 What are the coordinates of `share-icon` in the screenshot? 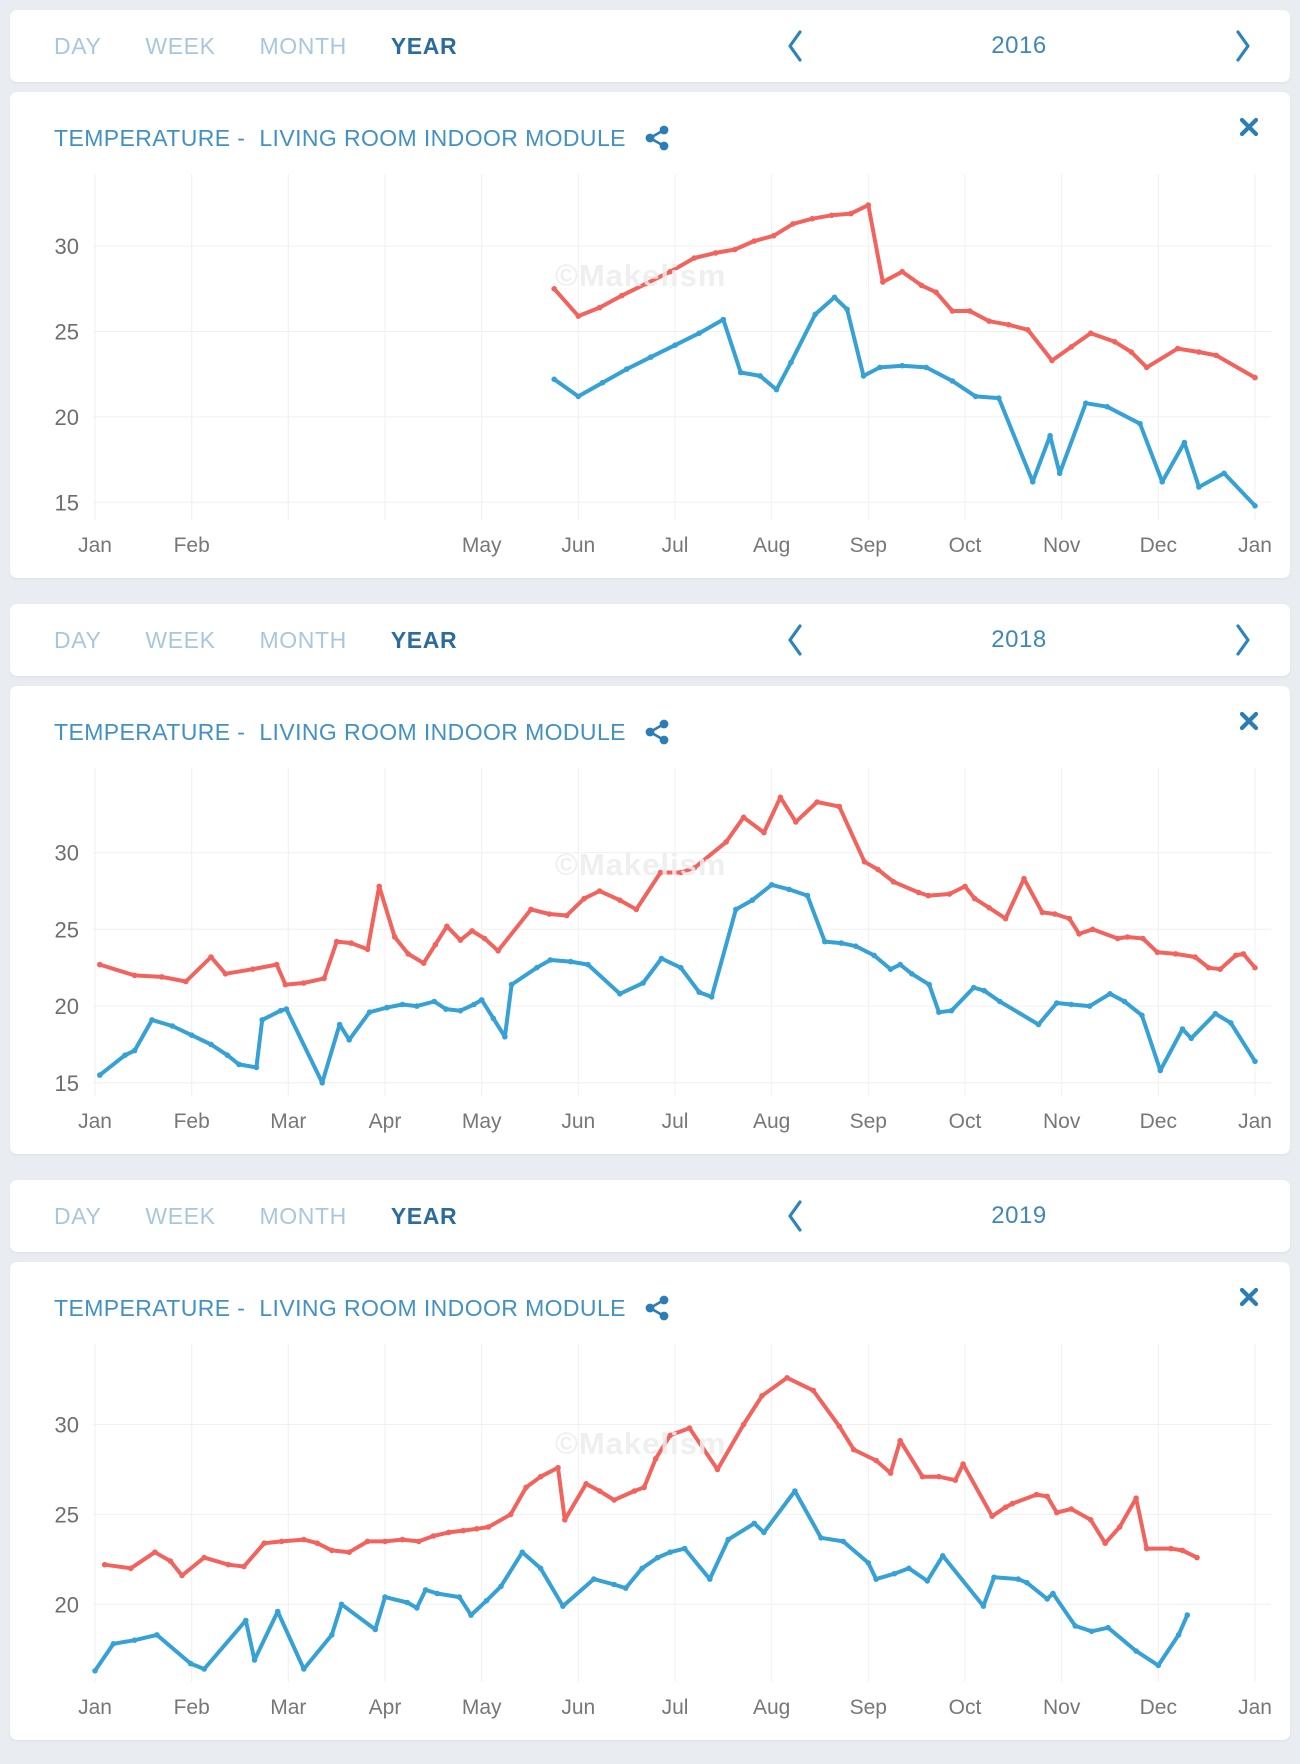 It's located at (657, 732).